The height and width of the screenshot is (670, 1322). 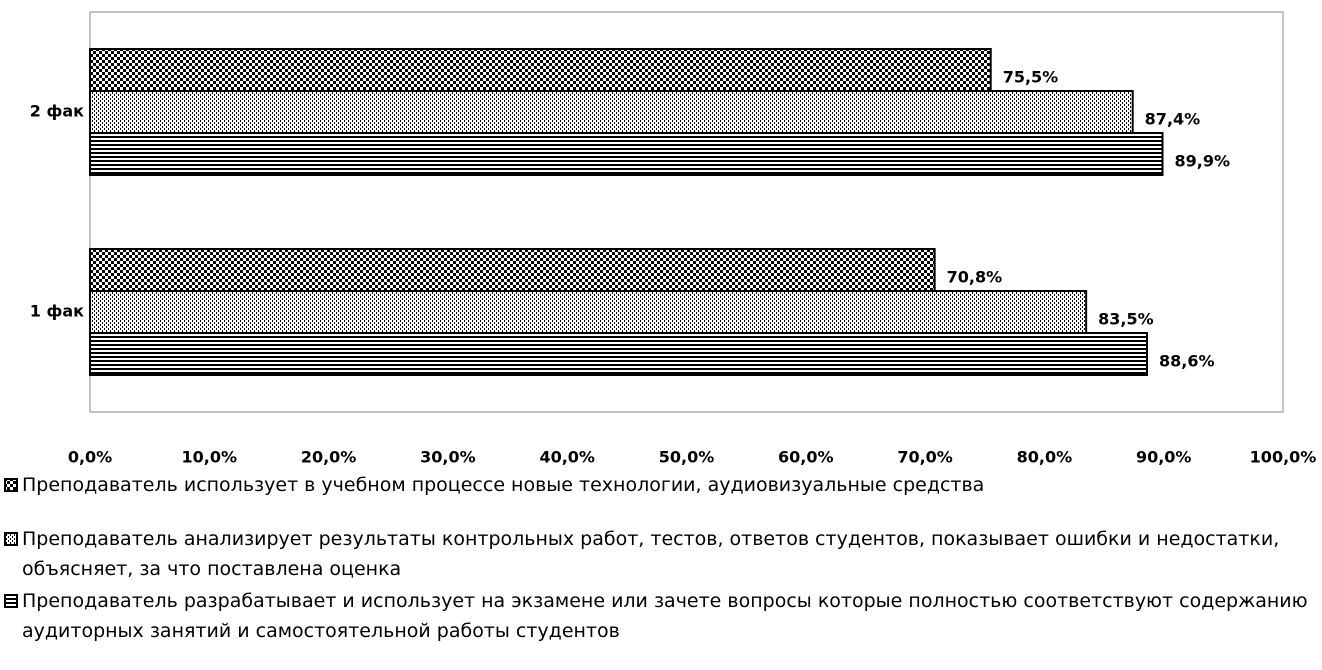 I want to click on x-tick-label: 40,0%, so click(x=567, y=457).